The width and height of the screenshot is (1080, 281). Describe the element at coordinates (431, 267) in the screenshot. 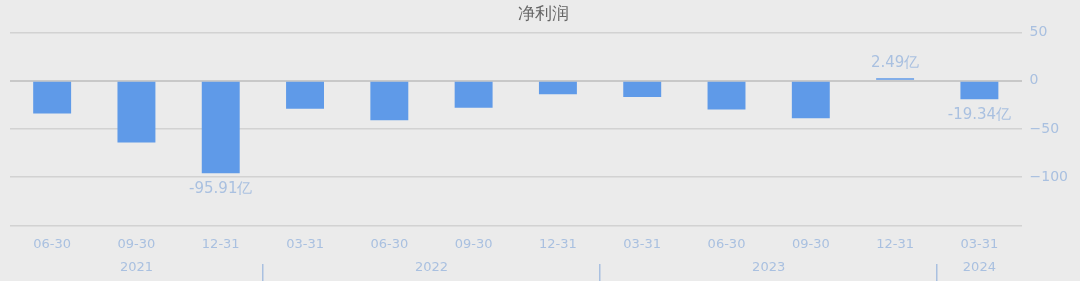

I see `text: 2022` at that location.